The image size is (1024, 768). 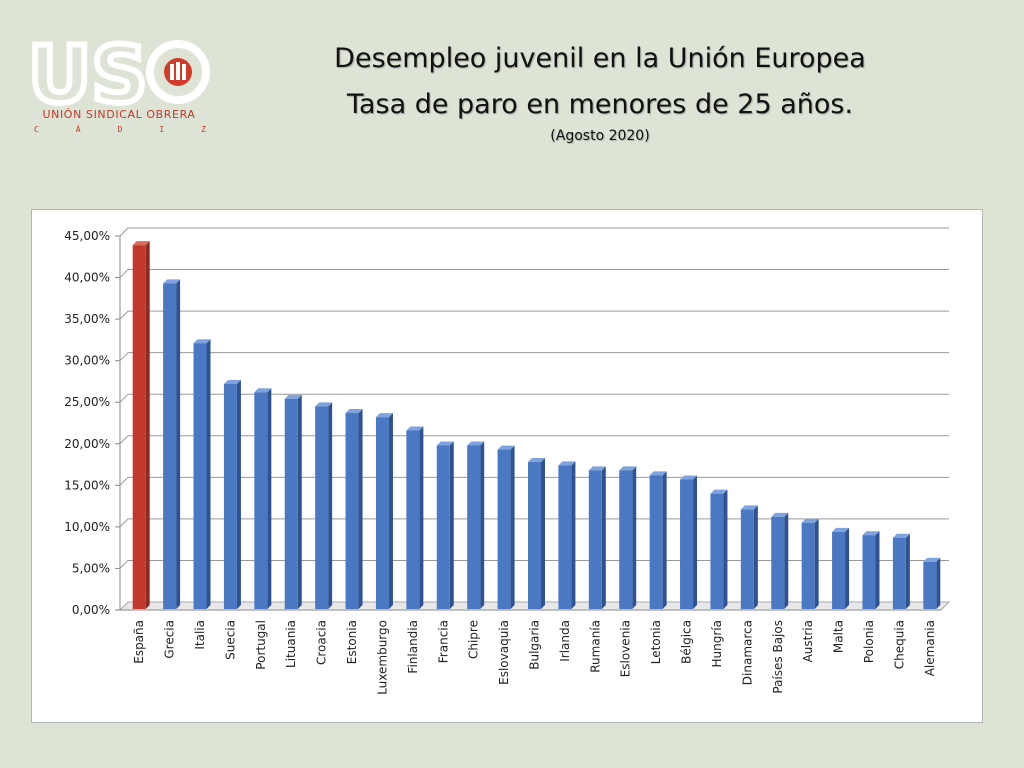 I want to click on x-tick-label: Letonia, so click(x=656, y=642).